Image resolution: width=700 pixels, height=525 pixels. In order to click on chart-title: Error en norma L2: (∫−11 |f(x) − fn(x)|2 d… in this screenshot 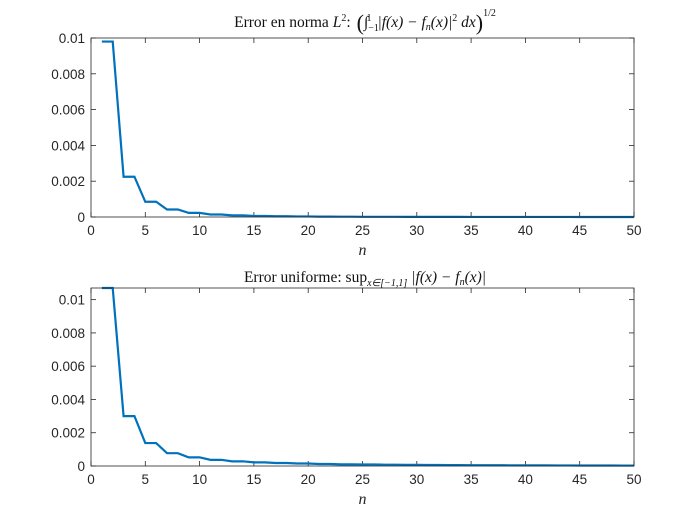, I will do `click(365, 21)`.